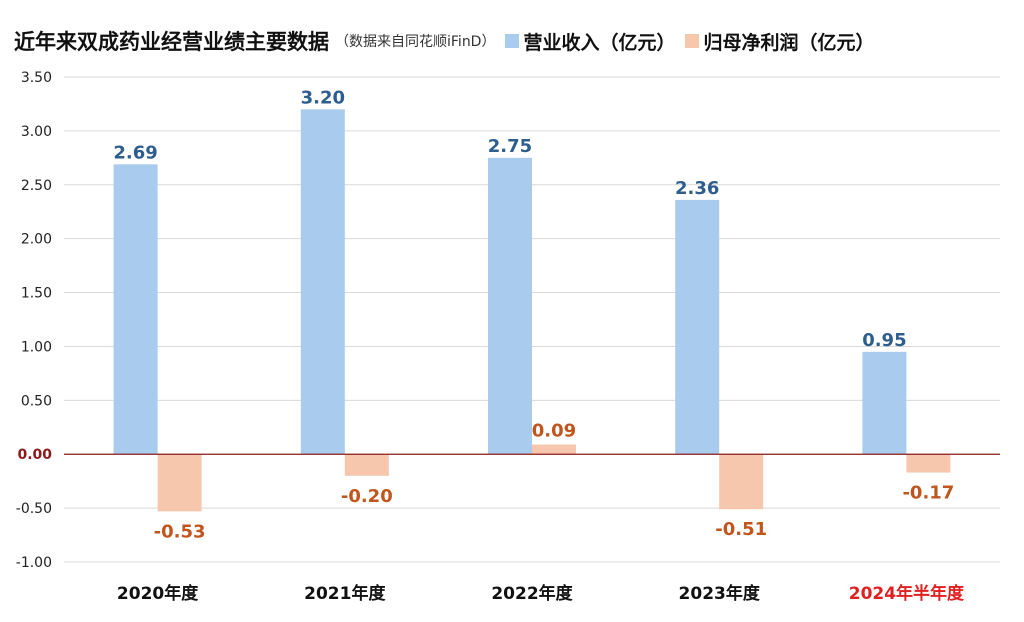 Image resolution: width=1024 pixels, height=622 pixels. Describe the element at coordinates (36, 78) in the screenshot. I see `y-tick-label: 3.50` at that location.